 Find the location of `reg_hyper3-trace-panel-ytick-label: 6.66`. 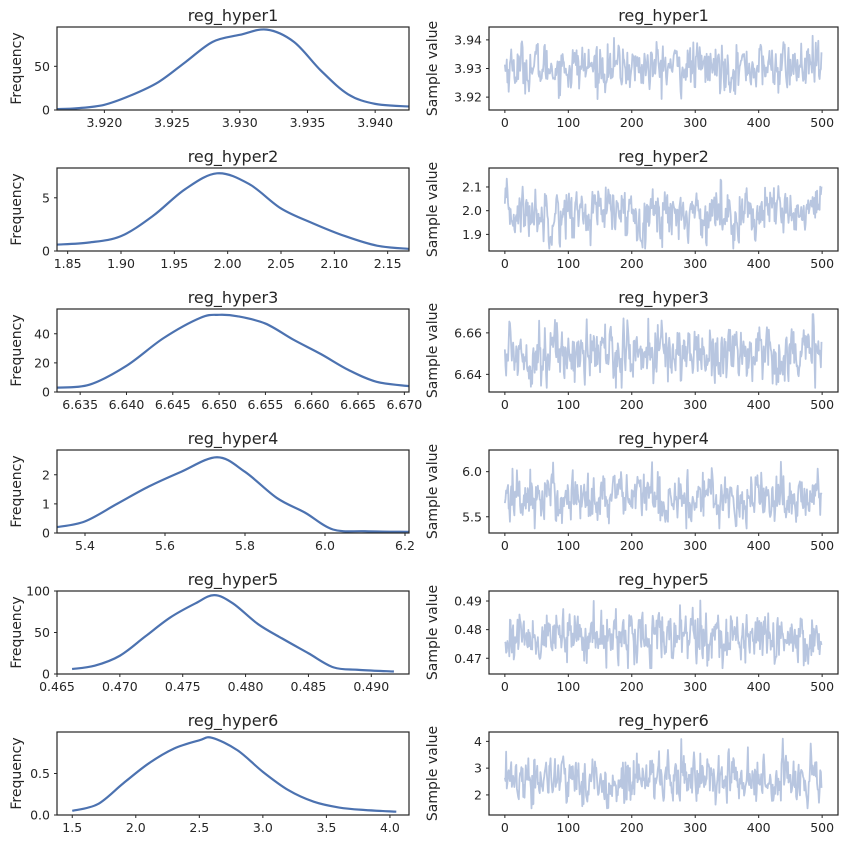

reg_hyper3-trace-panel-ytick-label: 6.66 is located at coordinates (468, 332).